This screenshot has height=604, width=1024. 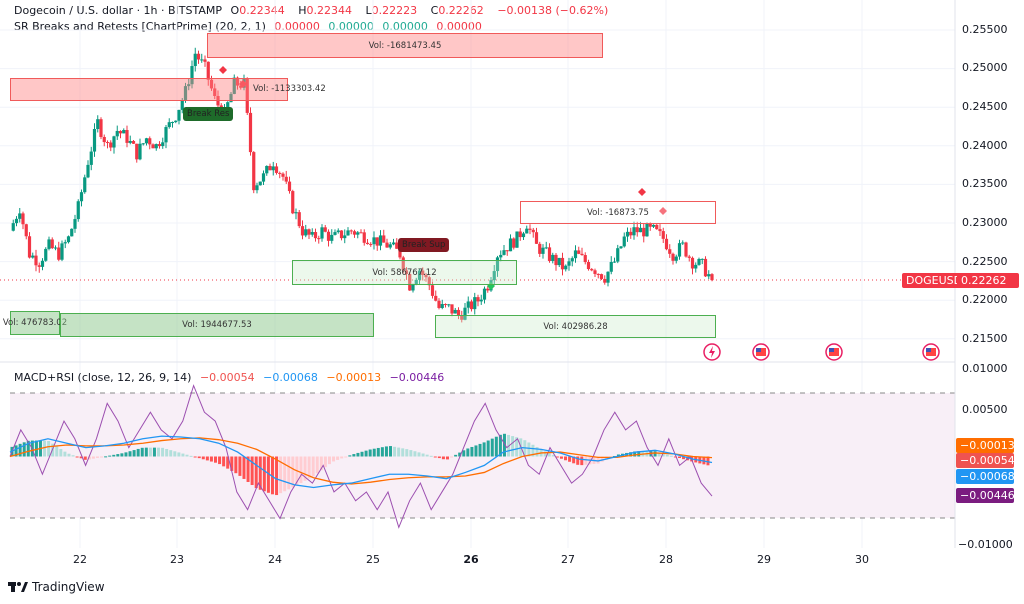 I want to click on break-resistance-label: Break Res, so click(x=208, y=114).